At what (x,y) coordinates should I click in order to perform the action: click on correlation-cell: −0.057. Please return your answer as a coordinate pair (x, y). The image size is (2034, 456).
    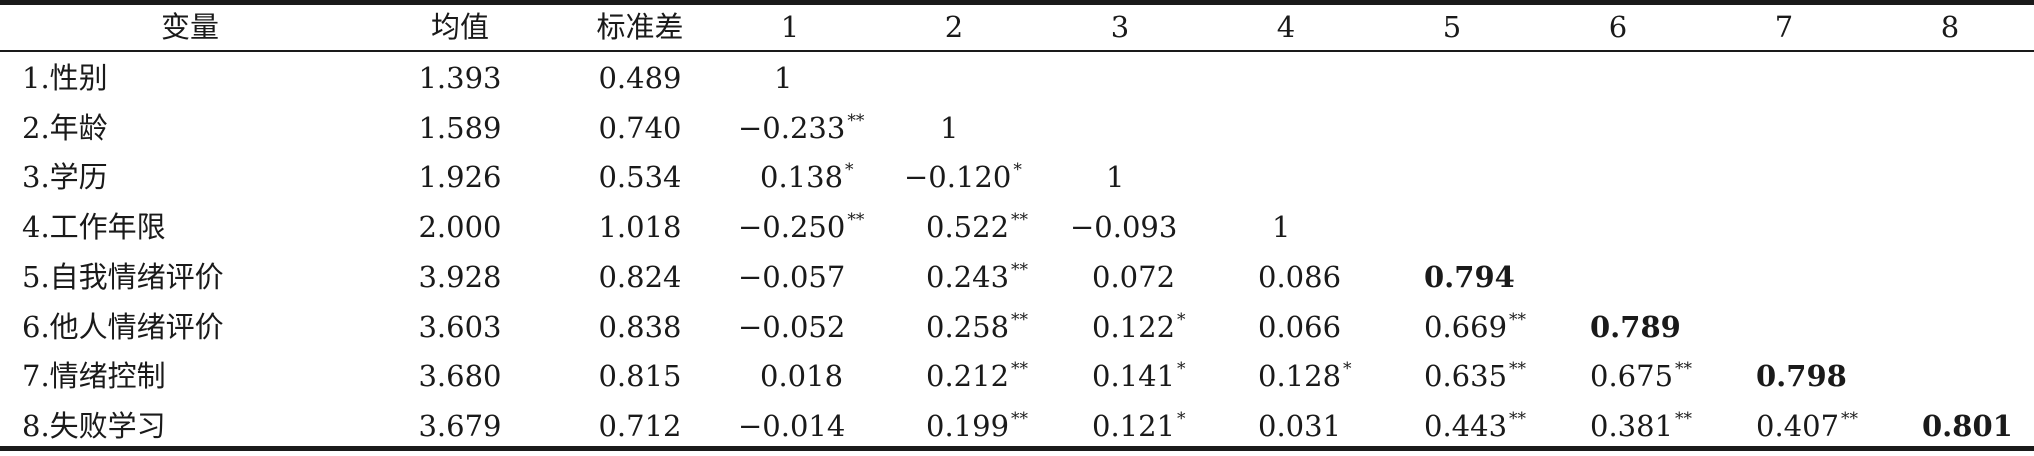
    Looking at the image, I should click on (828, 277).